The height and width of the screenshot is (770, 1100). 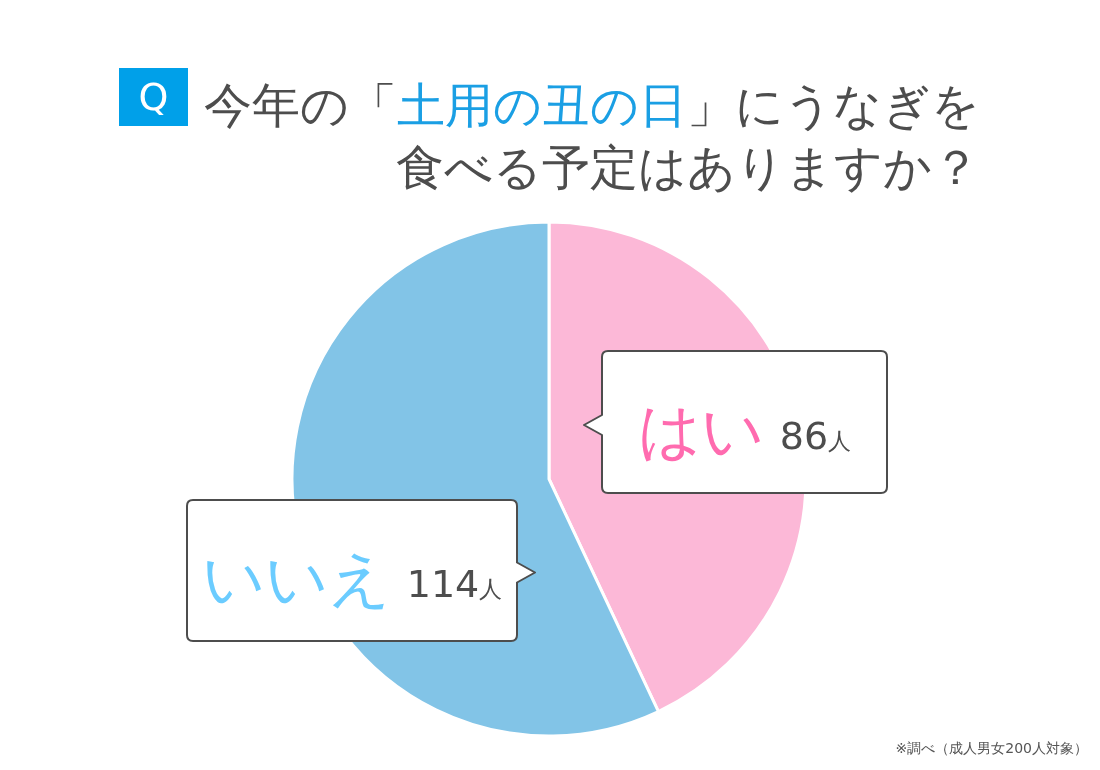 I want to click on slice-label: はい, so click(x=700, y=430).